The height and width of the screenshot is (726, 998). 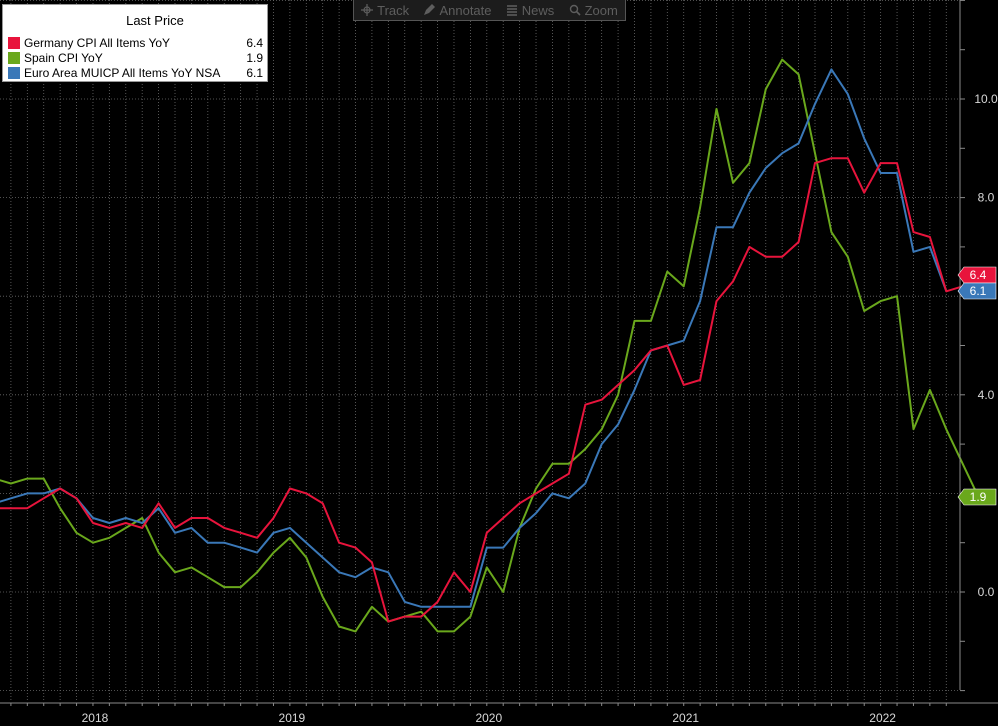 I want to click on legend-entry-germany: Germany CPI All Items YoY 6.4, so click(x=135, y=42).